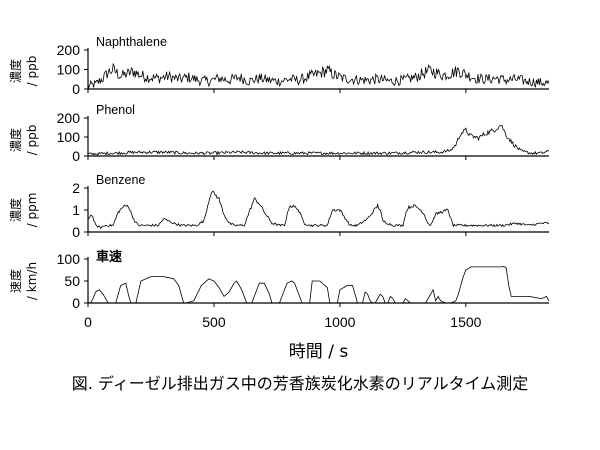 This screenshot has width=600, height=450. What do you see at coordinates (214, 322) in the screenshot?
I see `x-tick-label: 500` at bounding box center [214, 322].